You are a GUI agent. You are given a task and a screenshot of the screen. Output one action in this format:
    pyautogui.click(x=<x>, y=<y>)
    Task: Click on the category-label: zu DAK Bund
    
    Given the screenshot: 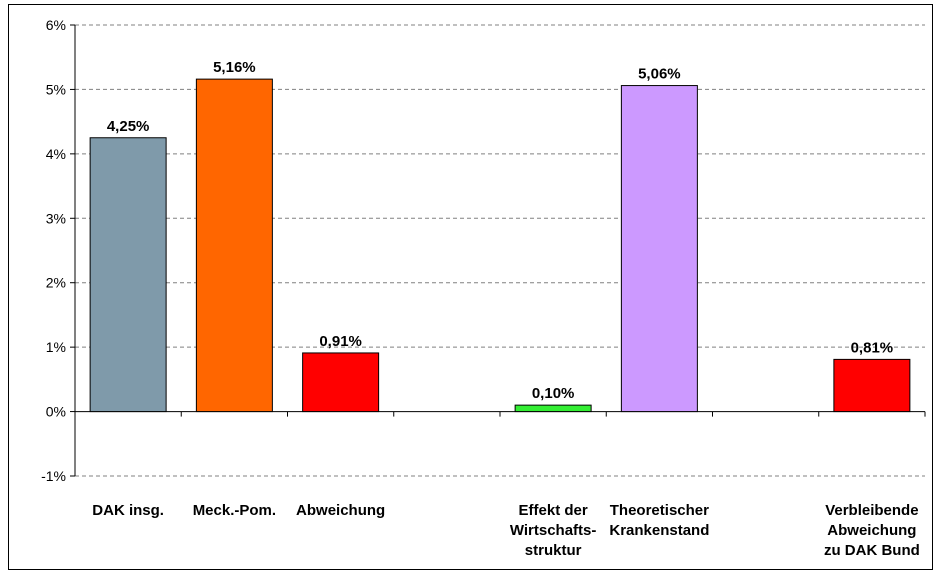 What is the action you would take?
    pyautogui.click(x=872, y=550)
    